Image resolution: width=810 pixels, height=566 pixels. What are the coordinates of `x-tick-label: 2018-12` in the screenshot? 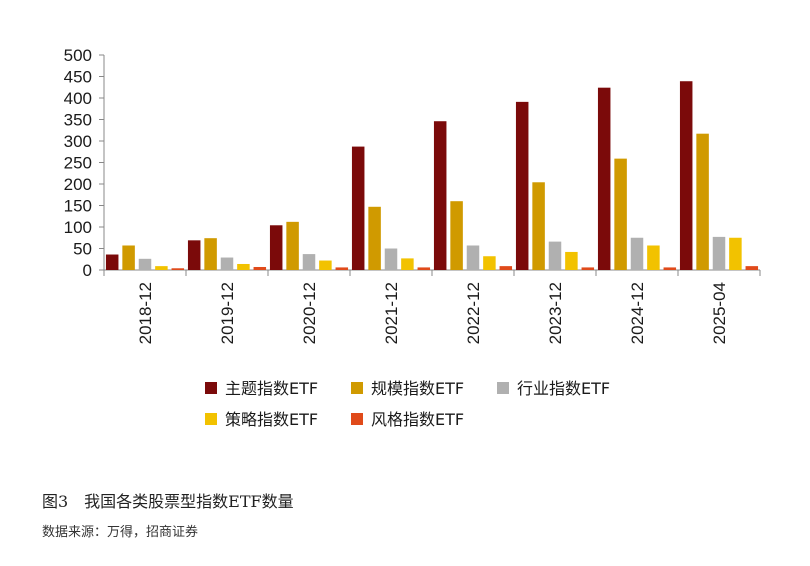 It's located at (145, 313).